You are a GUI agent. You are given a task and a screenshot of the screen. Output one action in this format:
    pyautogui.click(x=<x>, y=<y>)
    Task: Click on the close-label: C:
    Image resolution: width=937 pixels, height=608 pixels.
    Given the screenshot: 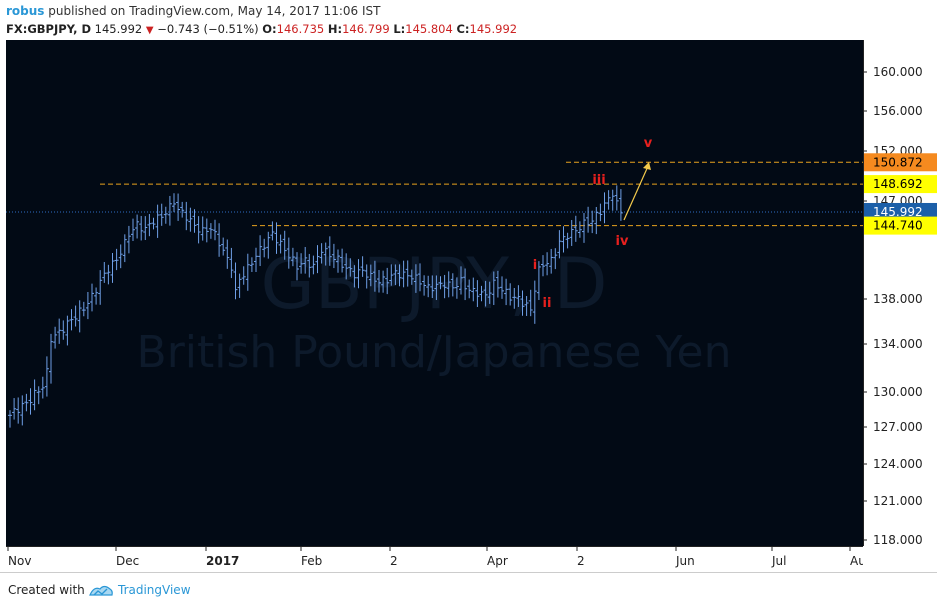 What is the action you would take?
    pyautogui.click(x=463, y=29)
    